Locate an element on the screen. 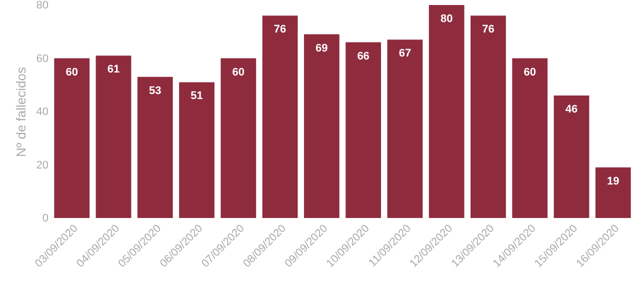 Image resolution: width=640 pixels, height=300 pixels. data-label: 51 is located at coordinates (196, 96).